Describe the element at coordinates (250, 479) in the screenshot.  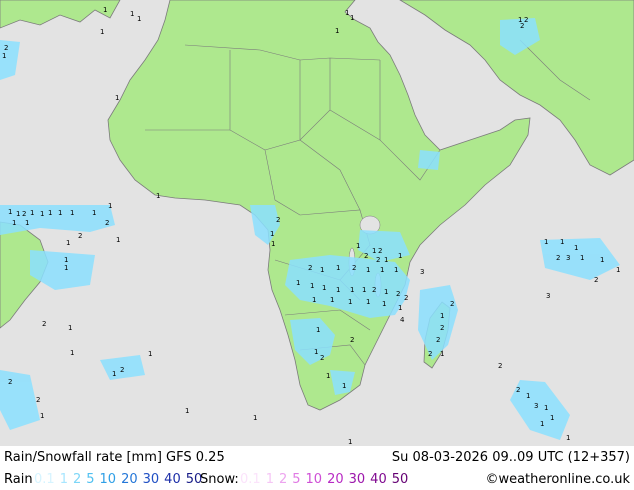
I see `snow-level-0: 0.1` at that location.